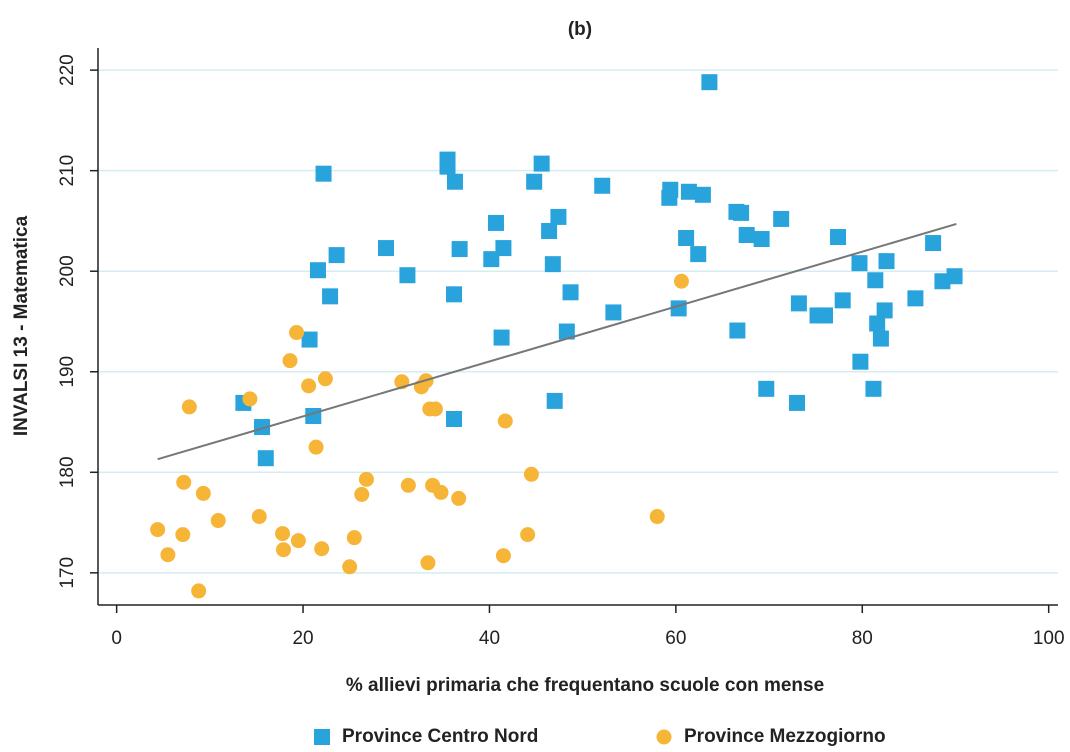 The image size is (1070, 752). Describe the element at coordinates (302, 638) in the screenshot. I see `x-tick-label: 20` at that location.